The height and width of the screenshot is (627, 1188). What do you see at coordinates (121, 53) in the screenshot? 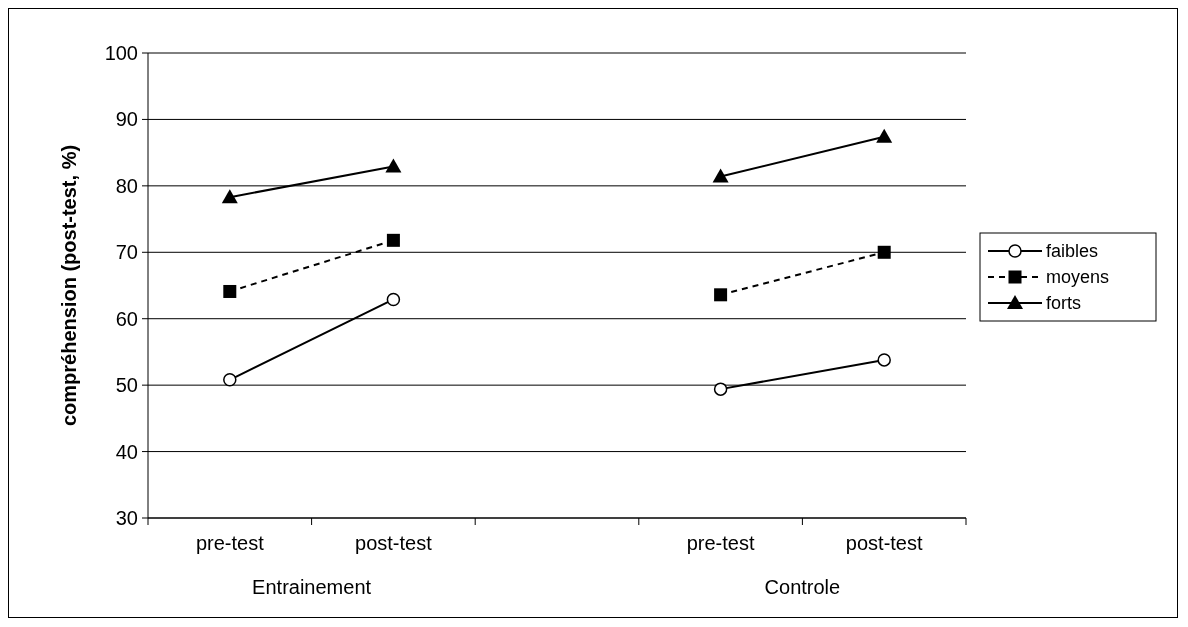
I see `y-tick-label: 100` at bounding box center [121, 53].